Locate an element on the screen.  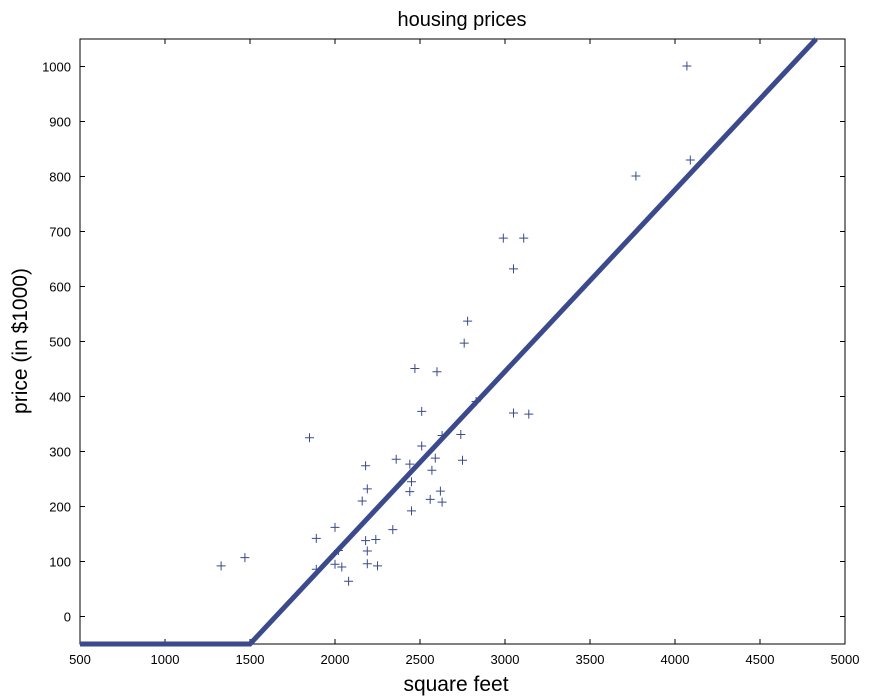
y-tick-label: 900 is located at coordinates (60, 122).